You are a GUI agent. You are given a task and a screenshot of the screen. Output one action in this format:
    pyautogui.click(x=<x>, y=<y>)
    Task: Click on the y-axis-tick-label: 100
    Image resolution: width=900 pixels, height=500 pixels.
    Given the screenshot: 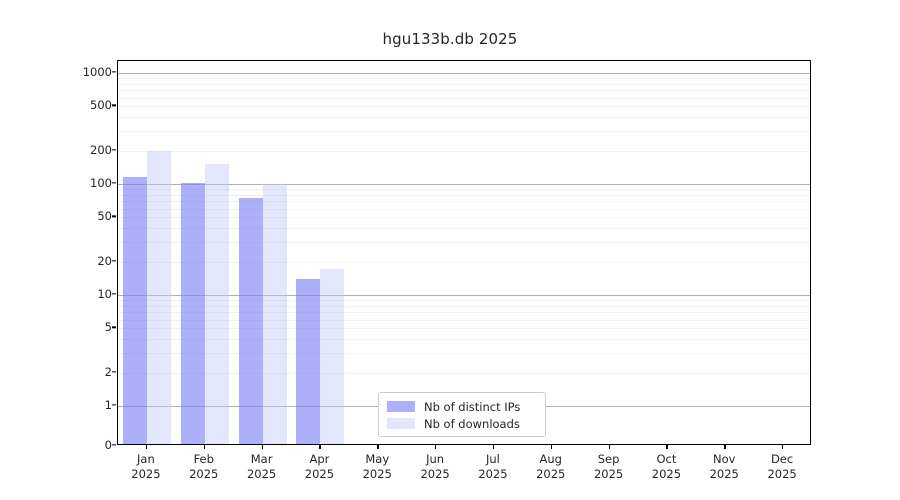 What is the action you would take?
    pyautogui.click(x=101, y=183)
    